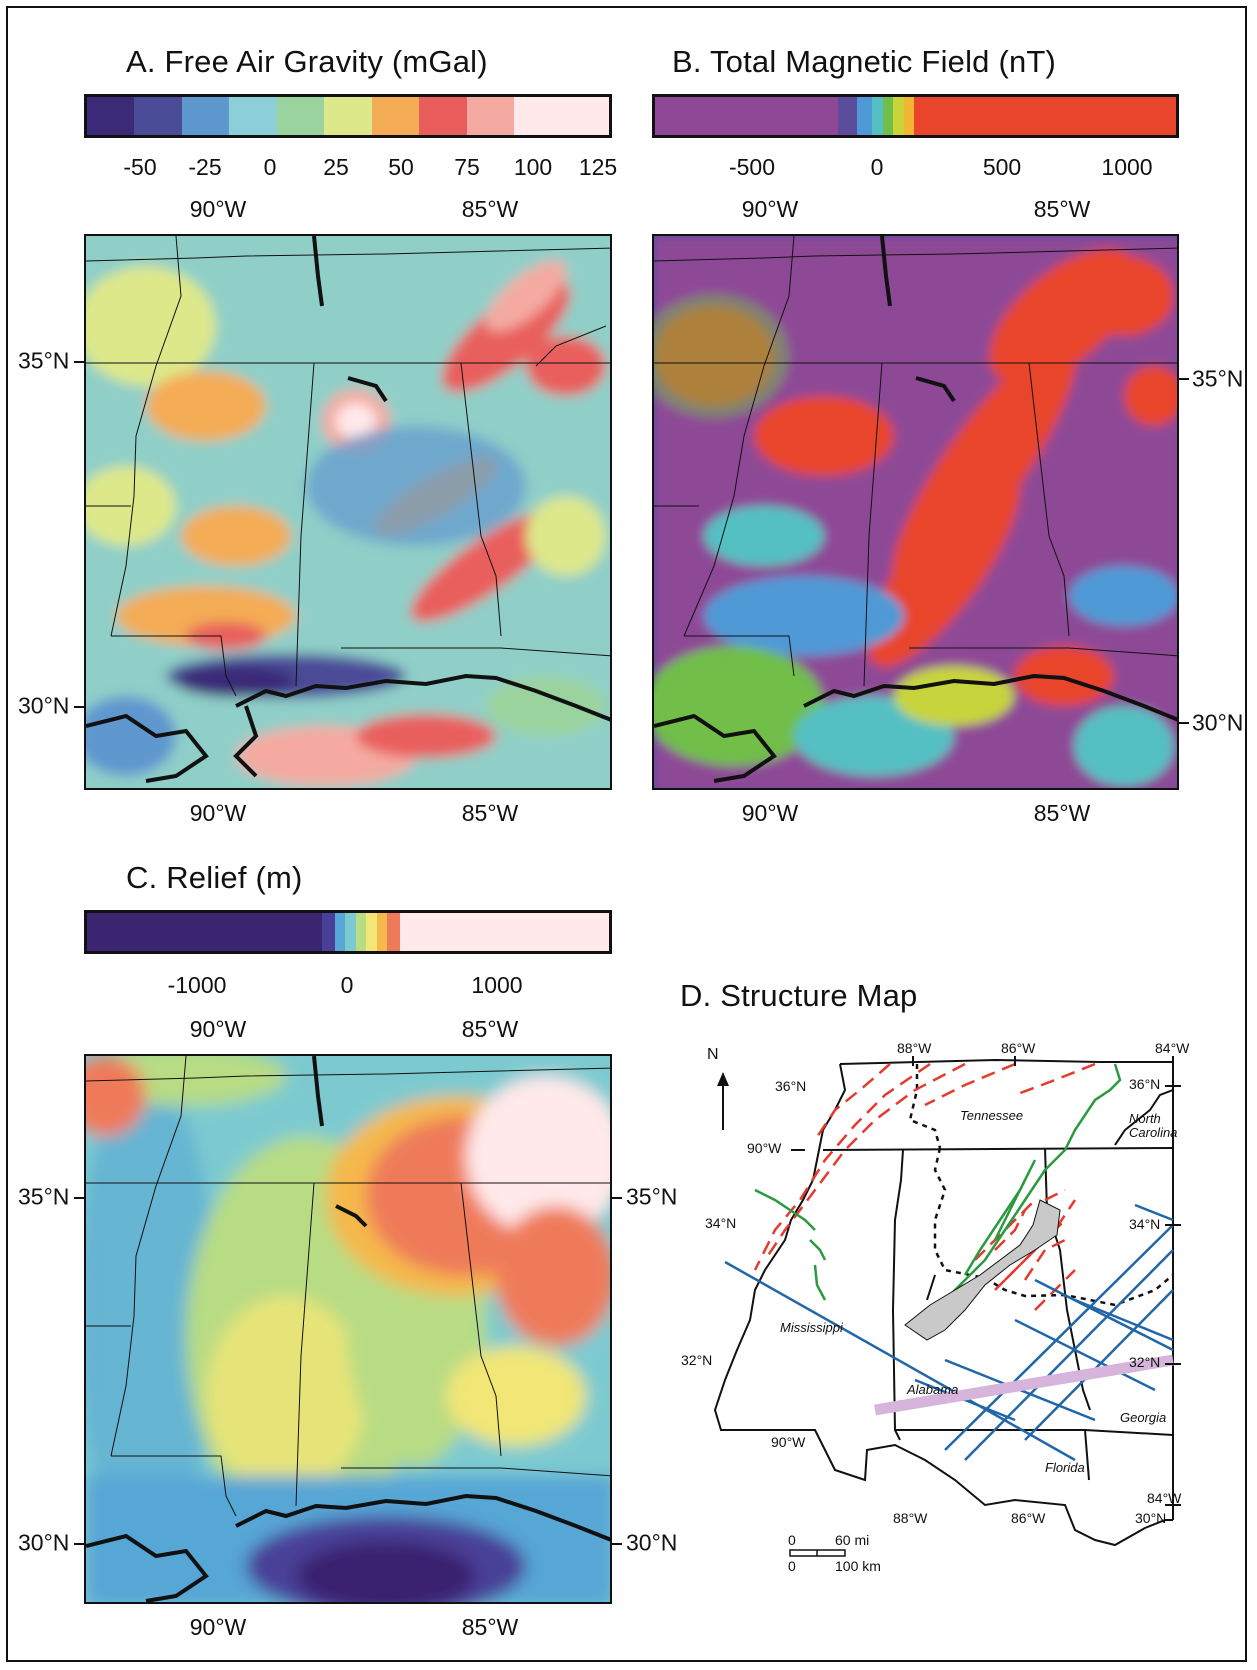 The height and width of the screenshot is (1670, 1257). I want to click on lon-label-top: 88°W, so click(914, 1048).